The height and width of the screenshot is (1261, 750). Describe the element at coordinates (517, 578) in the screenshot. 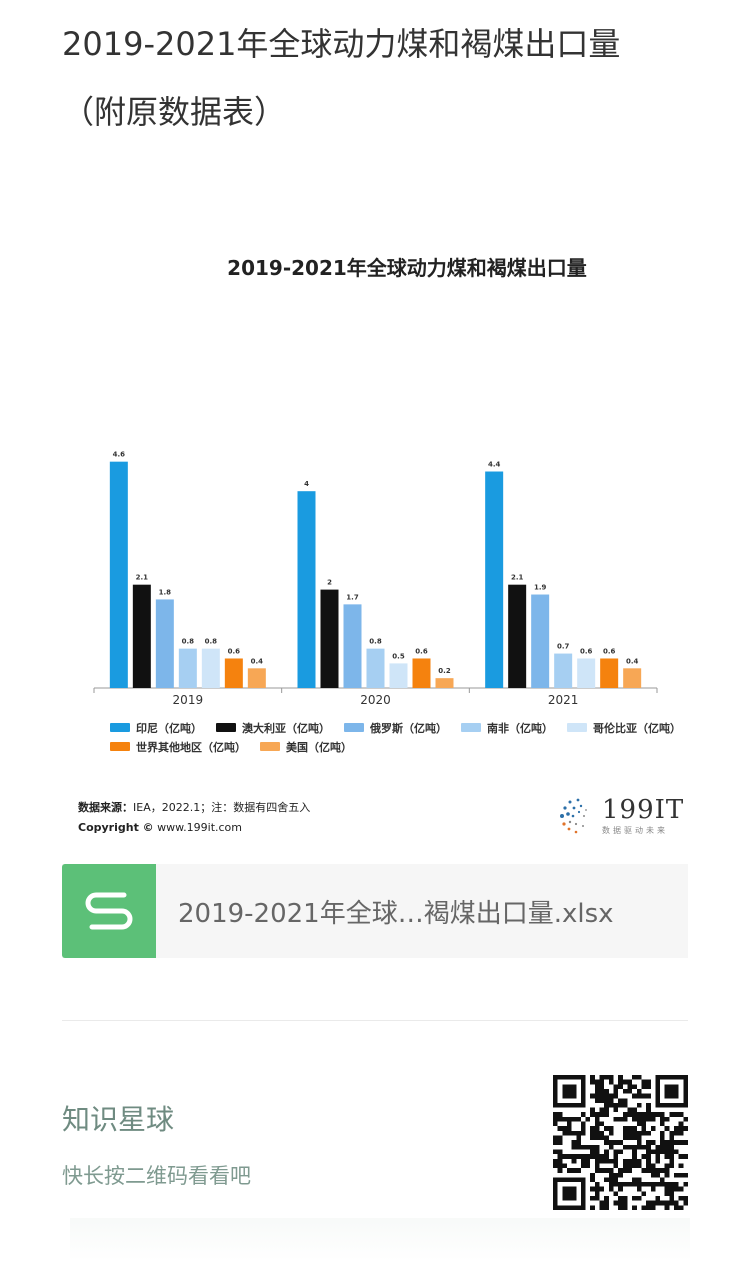

I see `bar-value-label: 2.1` at that location.